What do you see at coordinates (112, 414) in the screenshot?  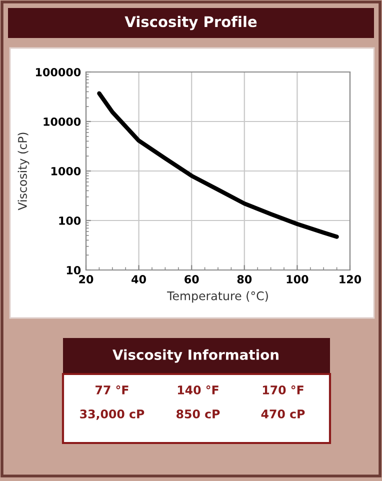 I see `text: 33,000 cP` at bounding box center [112, 414].